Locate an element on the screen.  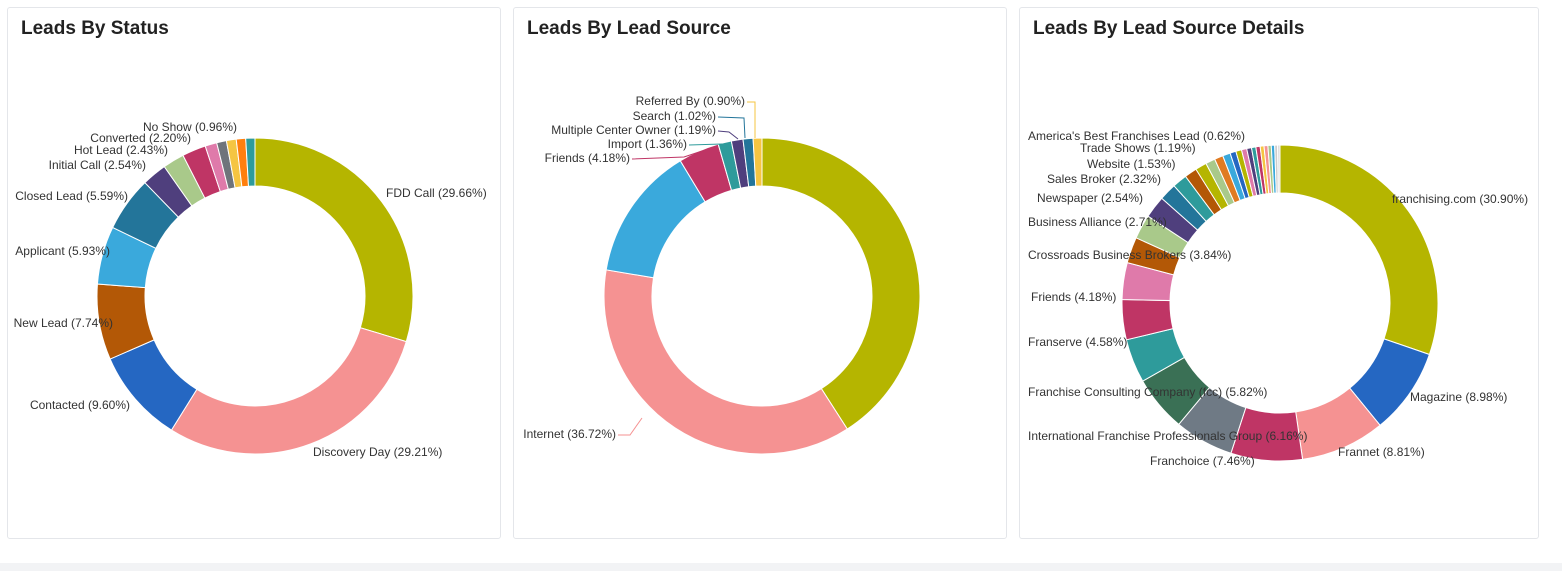
card-title: Leads By Lead Source is located at coordinates (629, 28).